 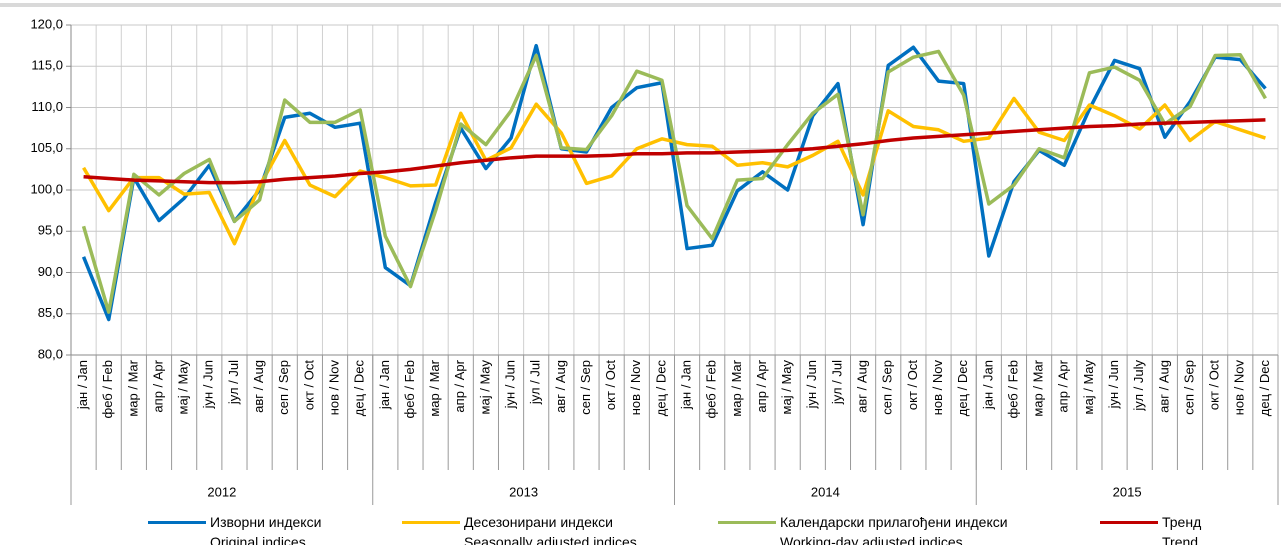 I want to click on legend-label: Изворни индекси Original indices, so click(x=266, y=529).